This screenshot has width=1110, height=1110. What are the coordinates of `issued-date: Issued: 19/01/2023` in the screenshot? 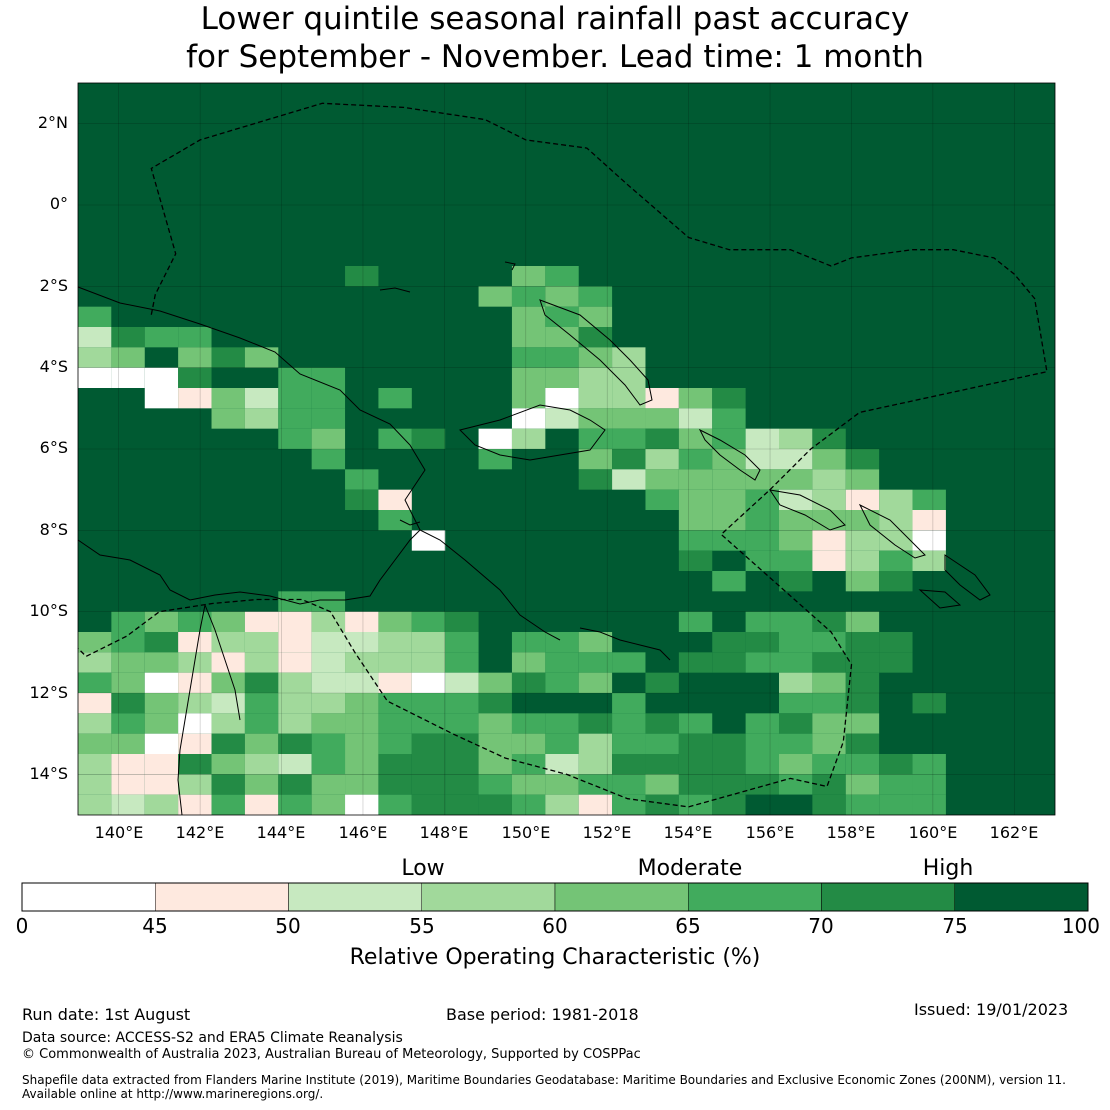 It's located at (991, 1009).